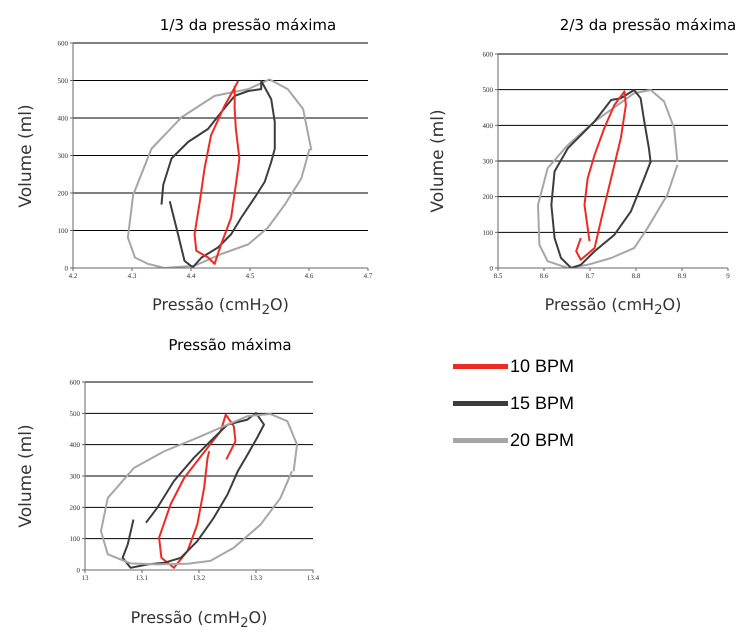 The width and height of the screenshot is (752, 637). What do you see at coordinates (648, 25) in the screenshot?
I see `chart-title: 2/3 da pressão máxima` at bounding box center [648, 25].